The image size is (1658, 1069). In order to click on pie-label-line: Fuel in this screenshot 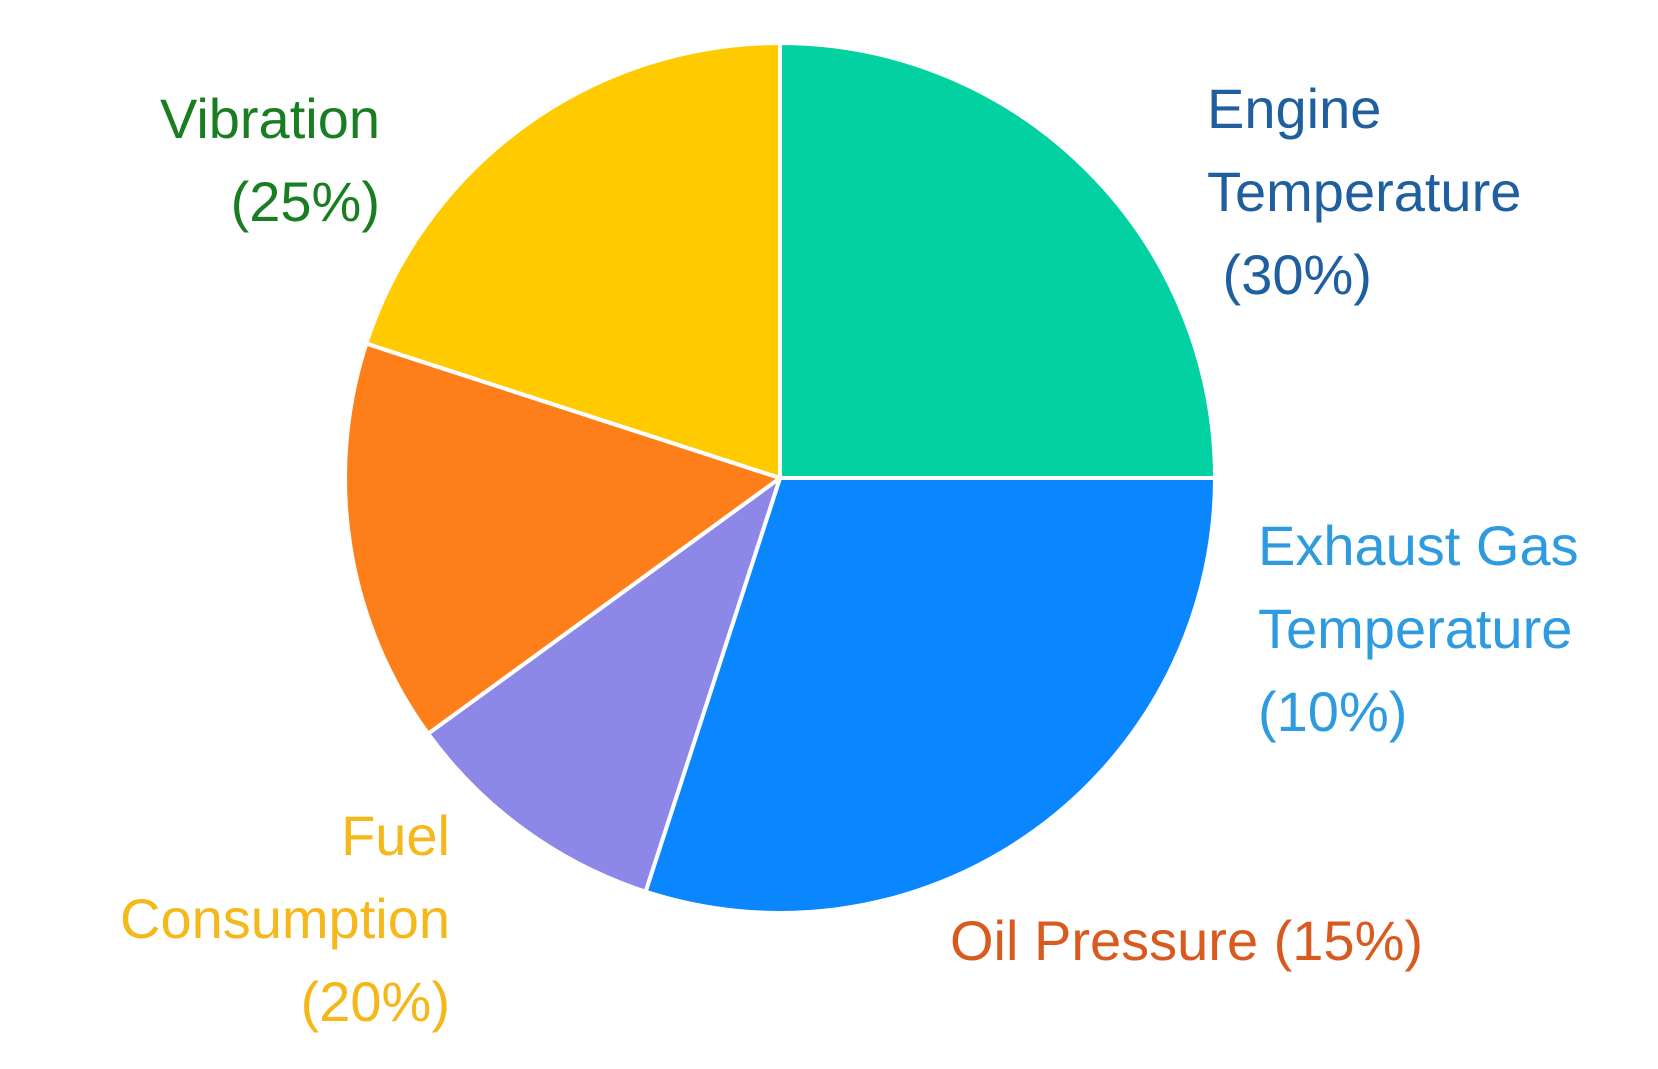, I will do `click(395, 835)`.